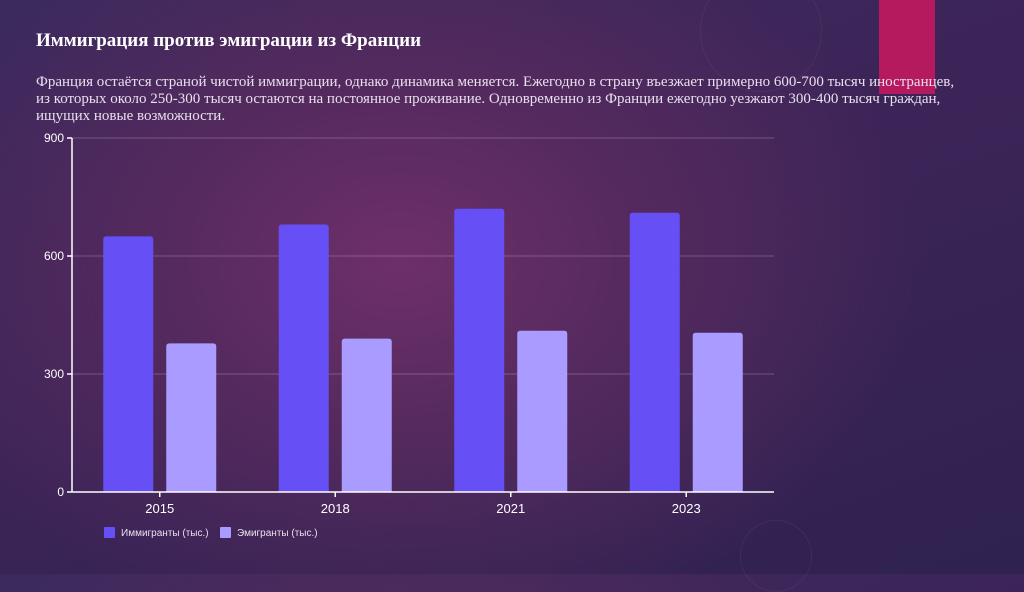  I want to click on legend: Иммигранты (тыс.) Эмигранты (тыс.), so click(211, 533).